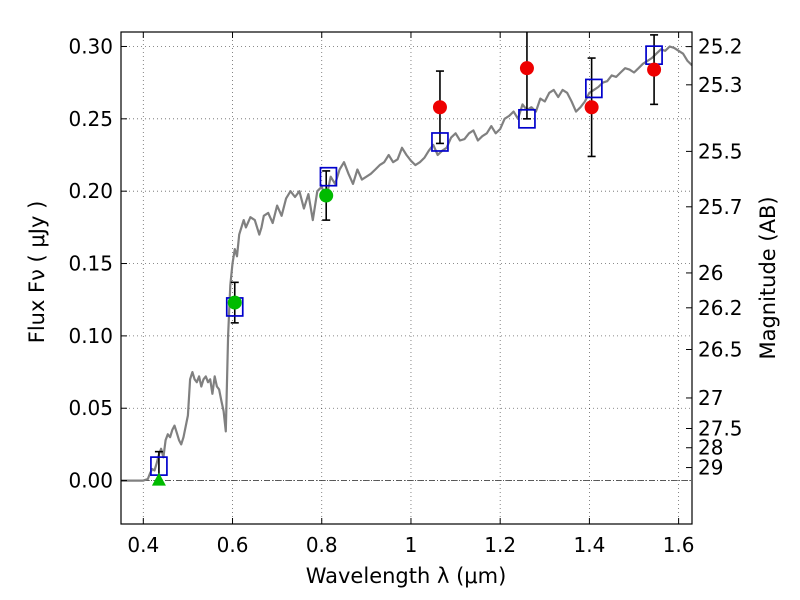 This screenshot has height=600, width=800. I want to click on mag-tick-label: 27.5, so click(720, 428).